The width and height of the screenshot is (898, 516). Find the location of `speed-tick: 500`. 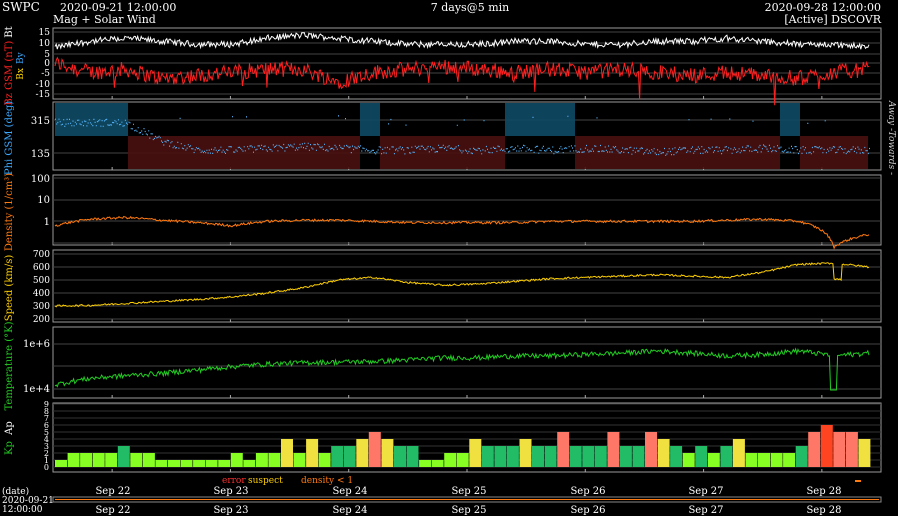

speed-tick: 500 is located at coordinates (41, 281).